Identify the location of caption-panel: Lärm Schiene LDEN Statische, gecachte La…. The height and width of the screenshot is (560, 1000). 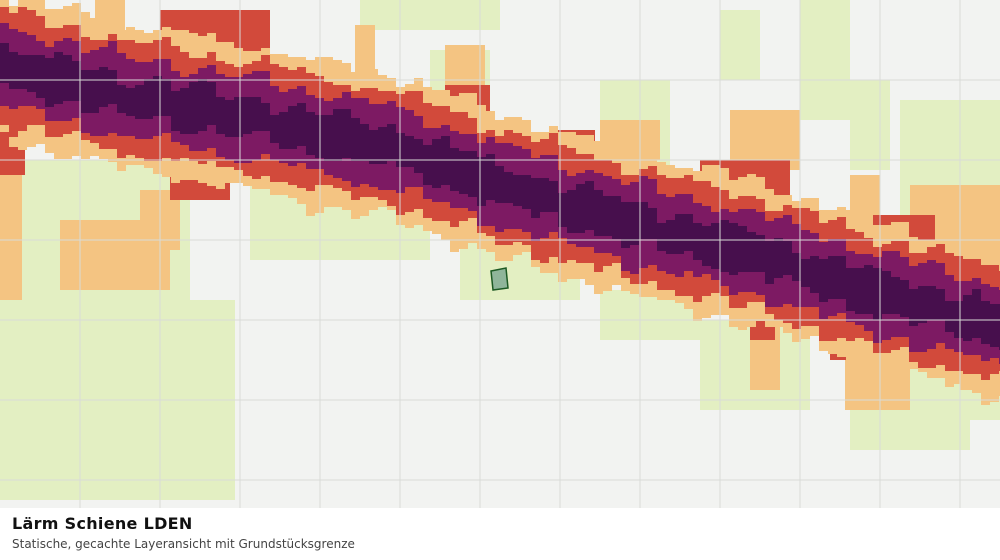
(500, 534).